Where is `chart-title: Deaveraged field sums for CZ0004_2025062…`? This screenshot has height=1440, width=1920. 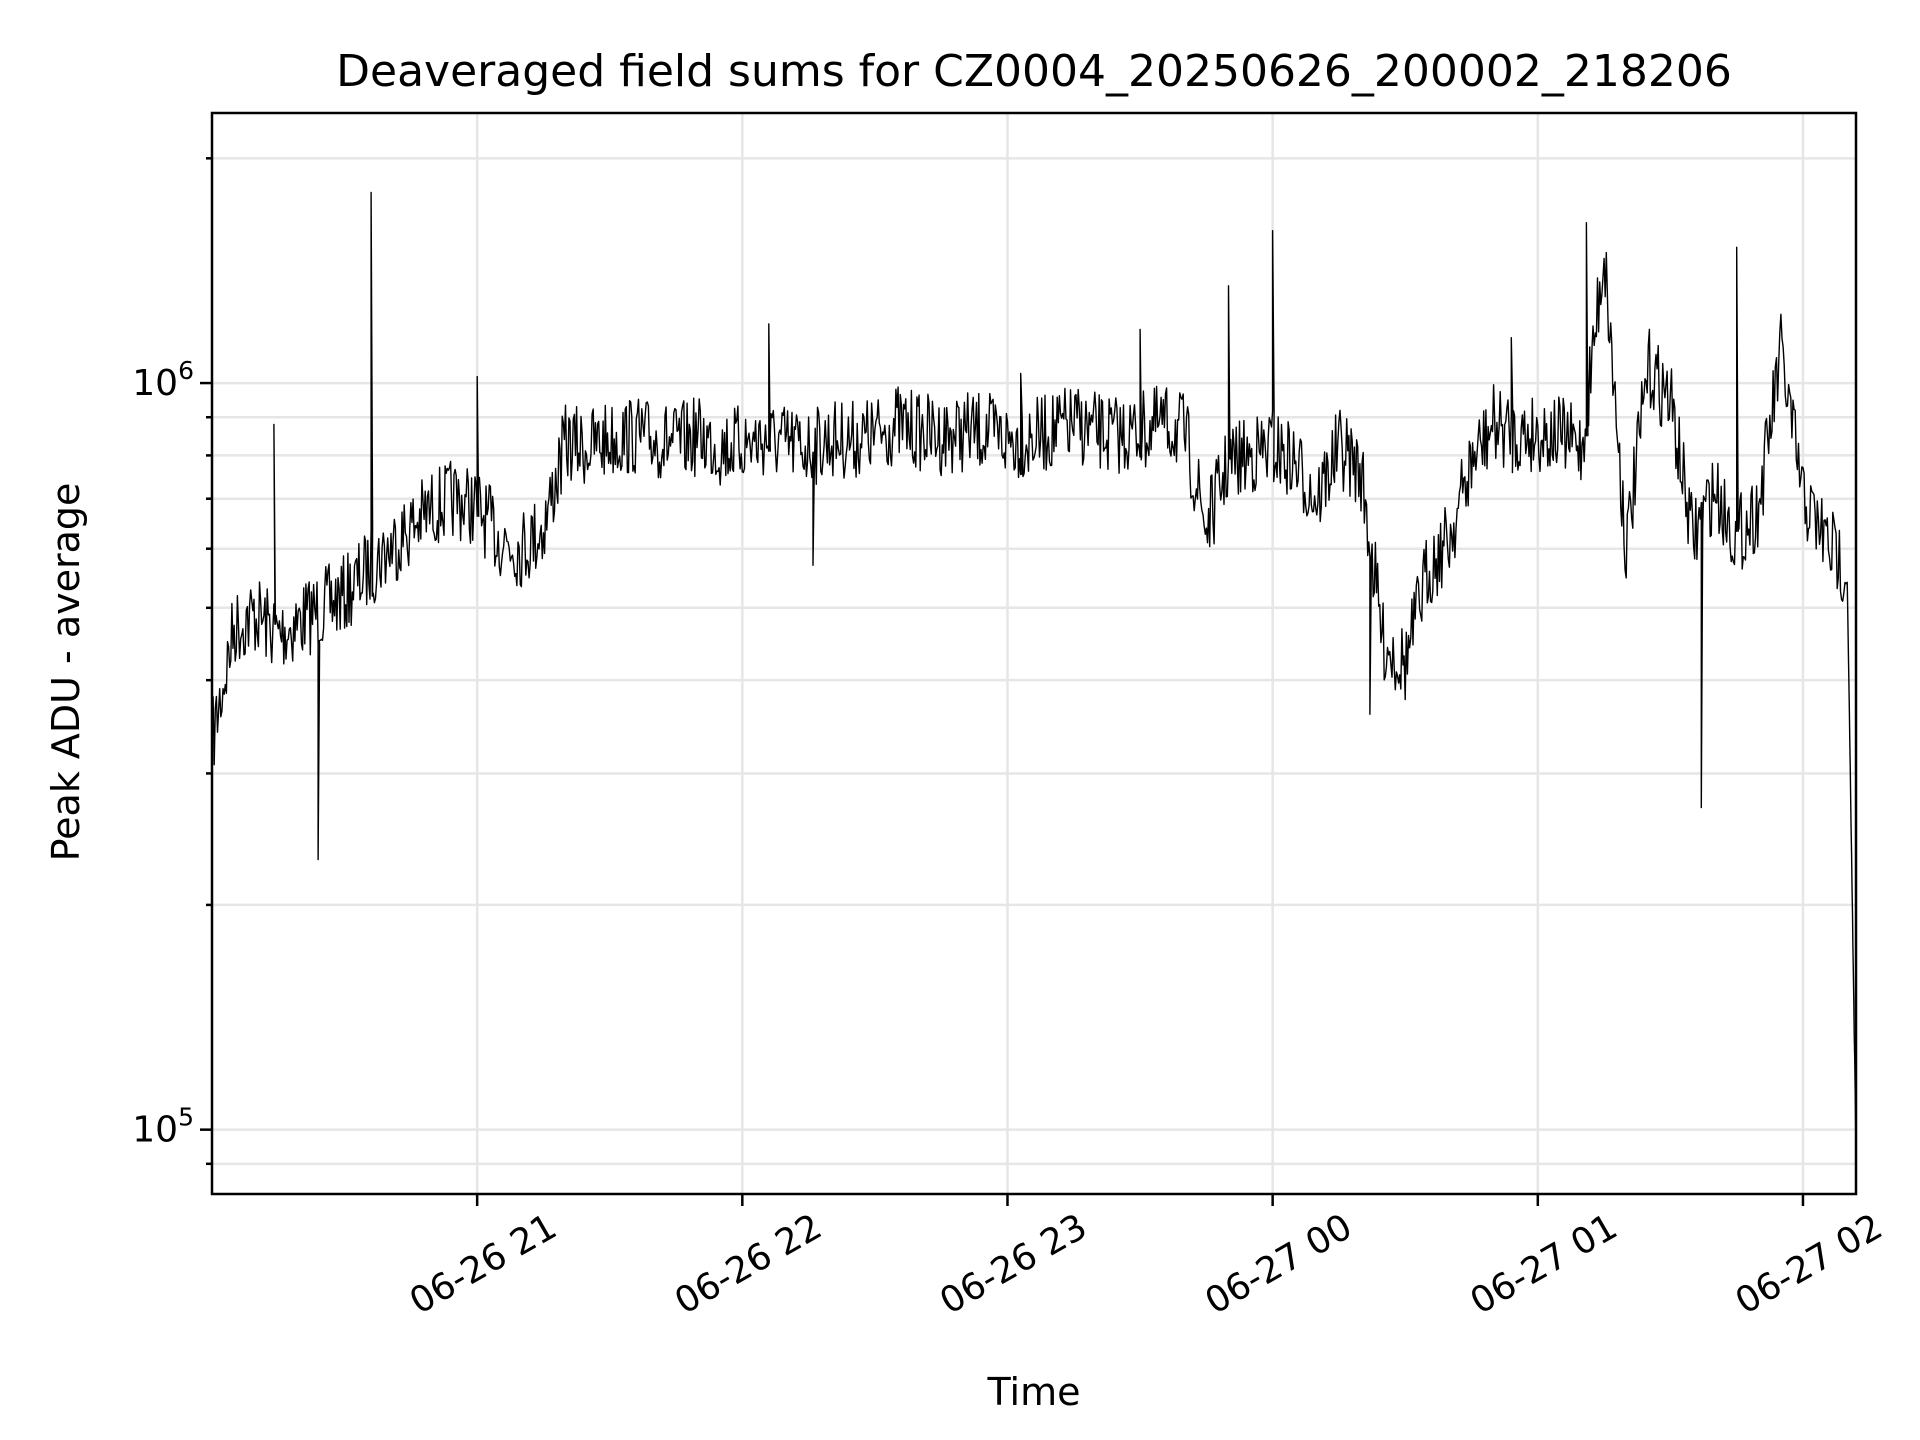 chart-title: Deaveraged field sums for CZ0004_2025062… is located at coordinates (1034, 71).